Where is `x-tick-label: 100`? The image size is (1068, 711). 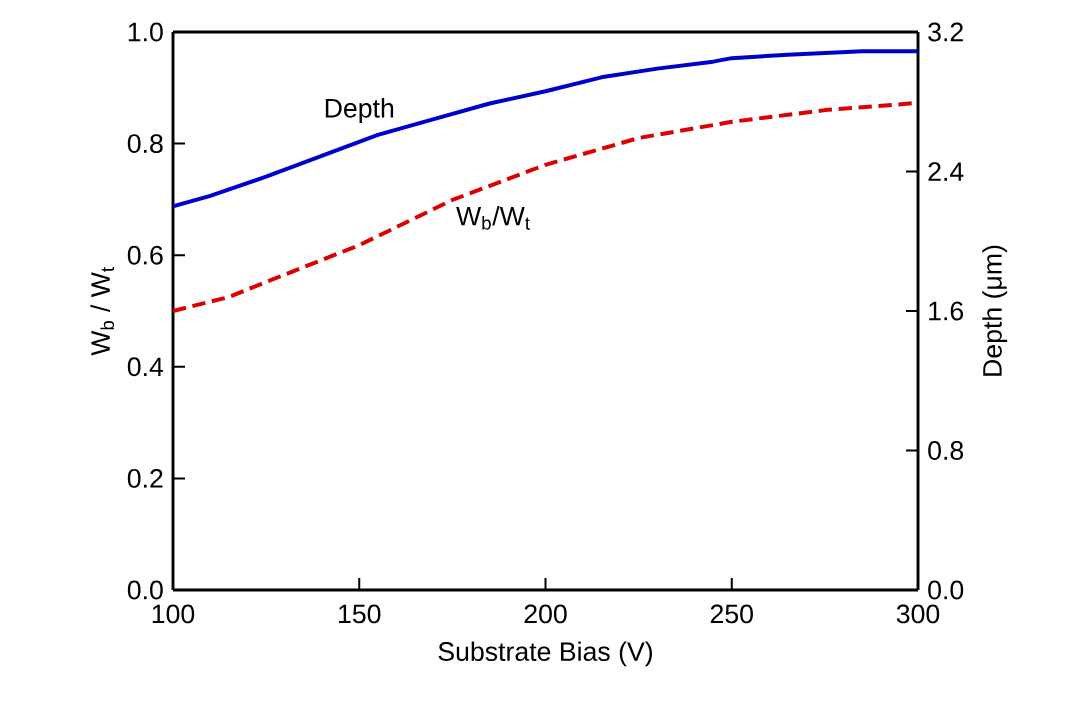
x-tick-label: 100 is located at coordinates (173, 614).